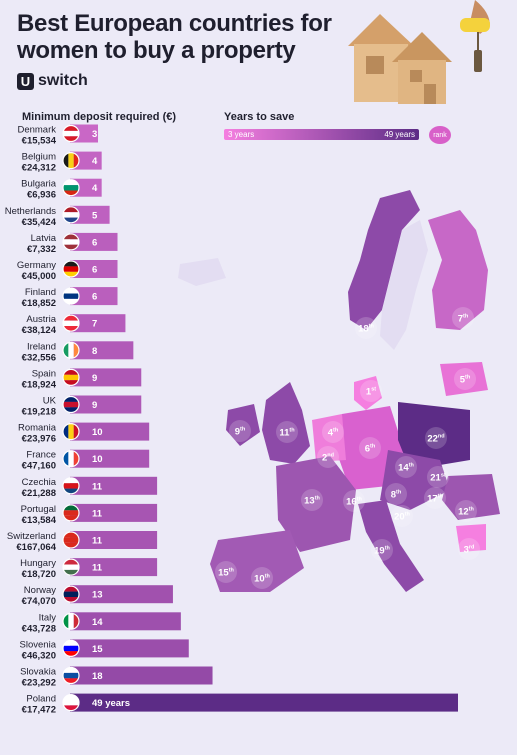 This screenshot has width=517, height=755. I want to click on bar-row: Poland€17,472 49 years, so click(240, 704).